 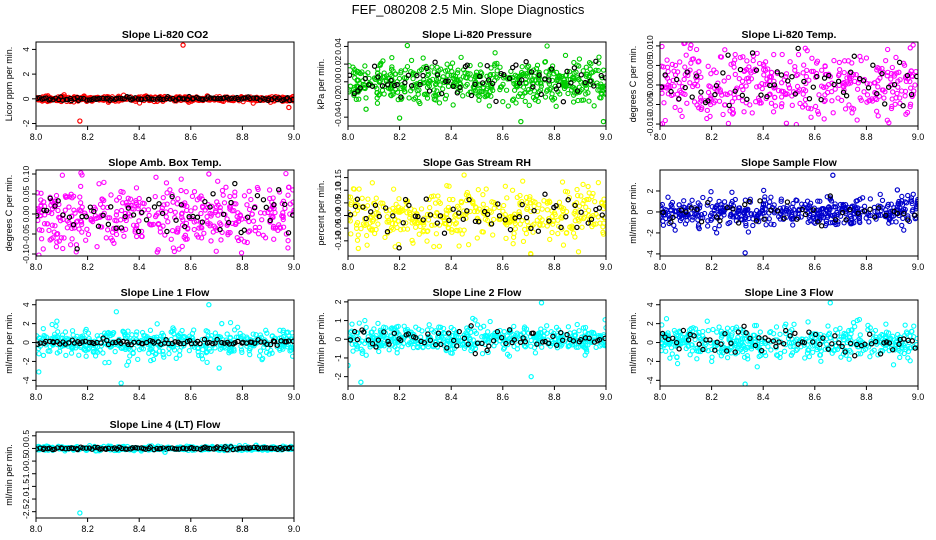 I want to click on y-tick-label: -2, so click(x=26, y=123).